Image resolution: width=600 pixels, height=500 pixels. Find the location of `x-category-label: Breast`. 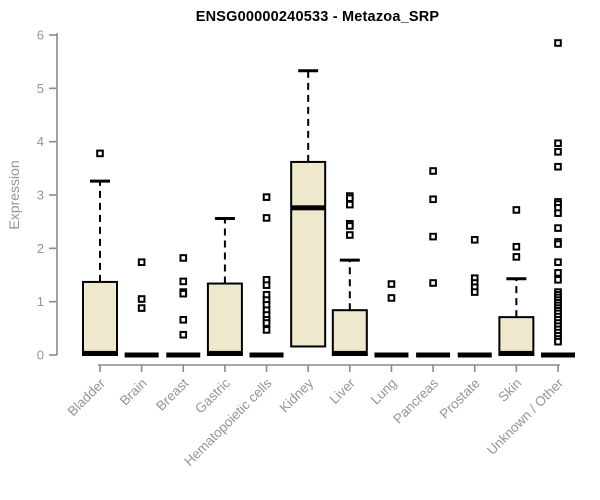

x-category-label: Breast is located at coordinates (172, 394).